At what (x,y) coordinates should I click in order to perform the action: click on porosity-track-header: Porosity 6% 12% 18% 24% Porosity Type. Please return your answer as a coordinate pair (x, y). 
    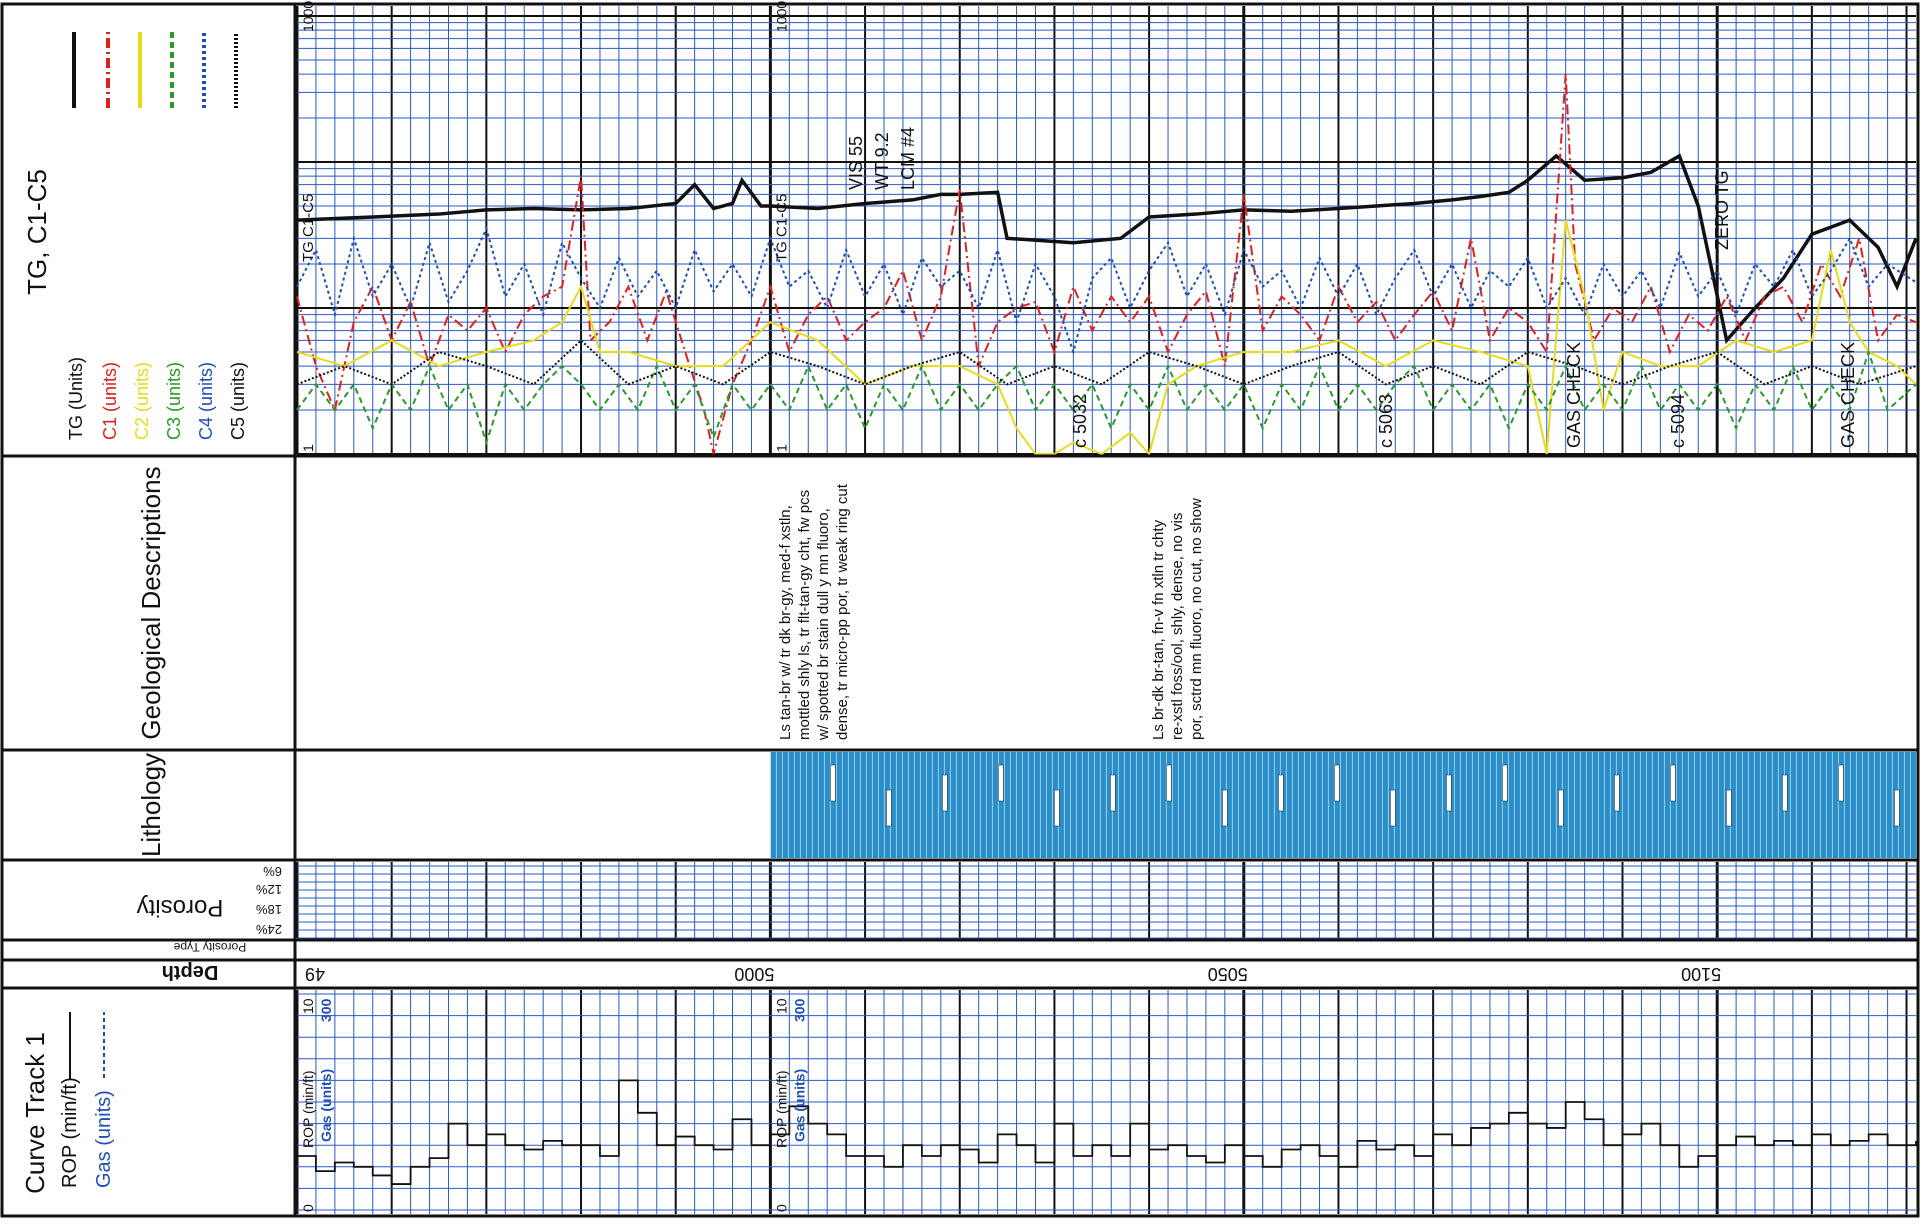
    Looking at the image, I should click on (209, 909).